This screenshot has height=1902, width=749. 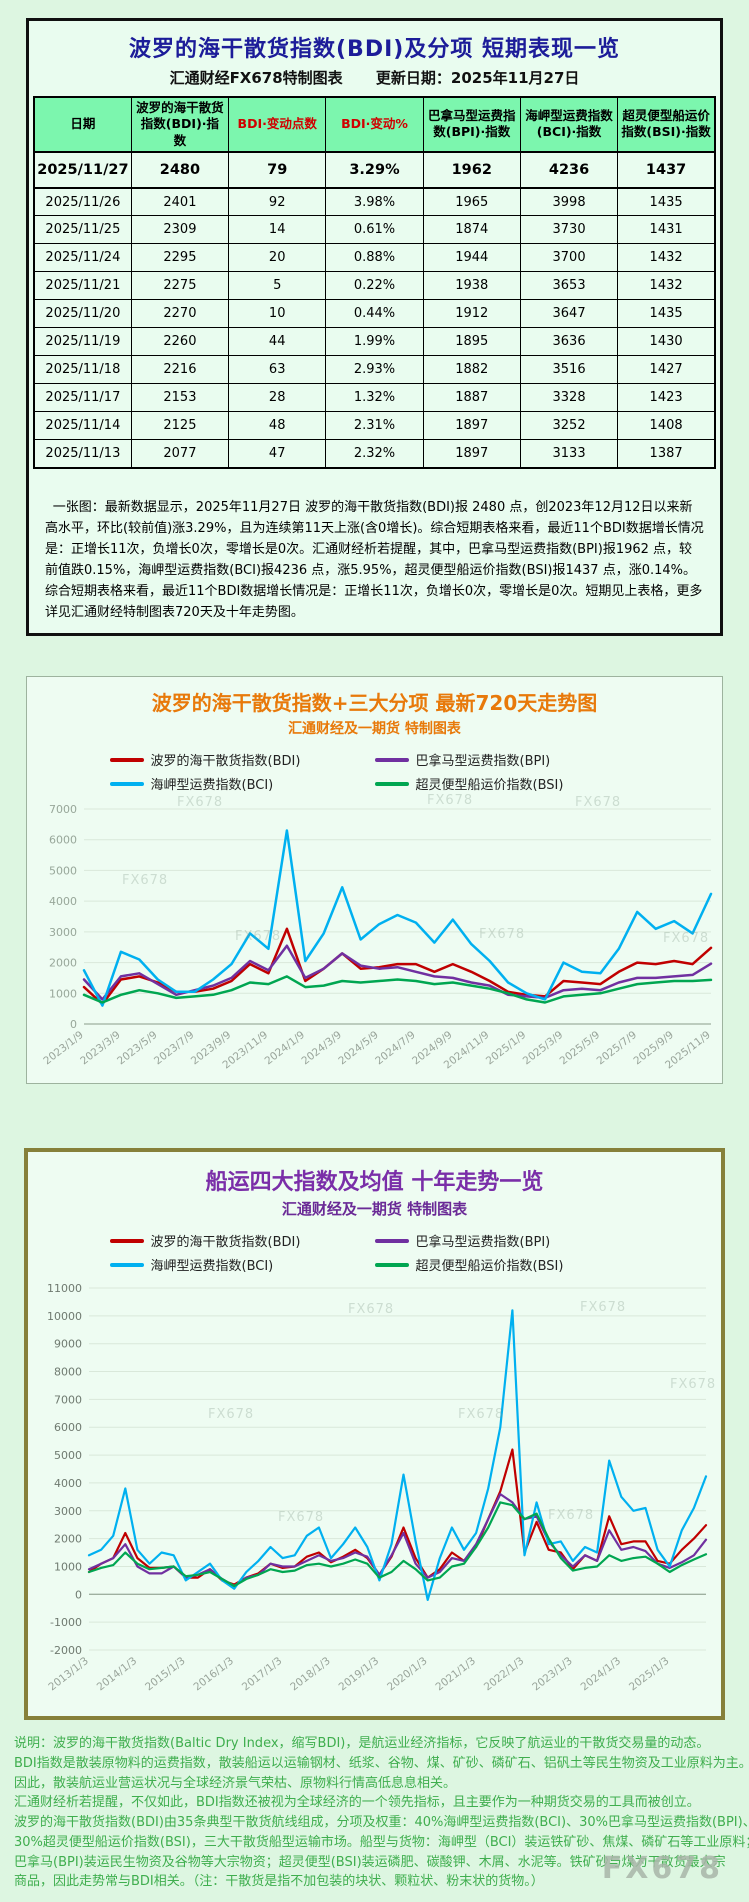 What do you see at coordinates (455, 1674) in the screenshot?
I see `x-tick-label: 2021/1/3` at bounding box center [455, 1674].